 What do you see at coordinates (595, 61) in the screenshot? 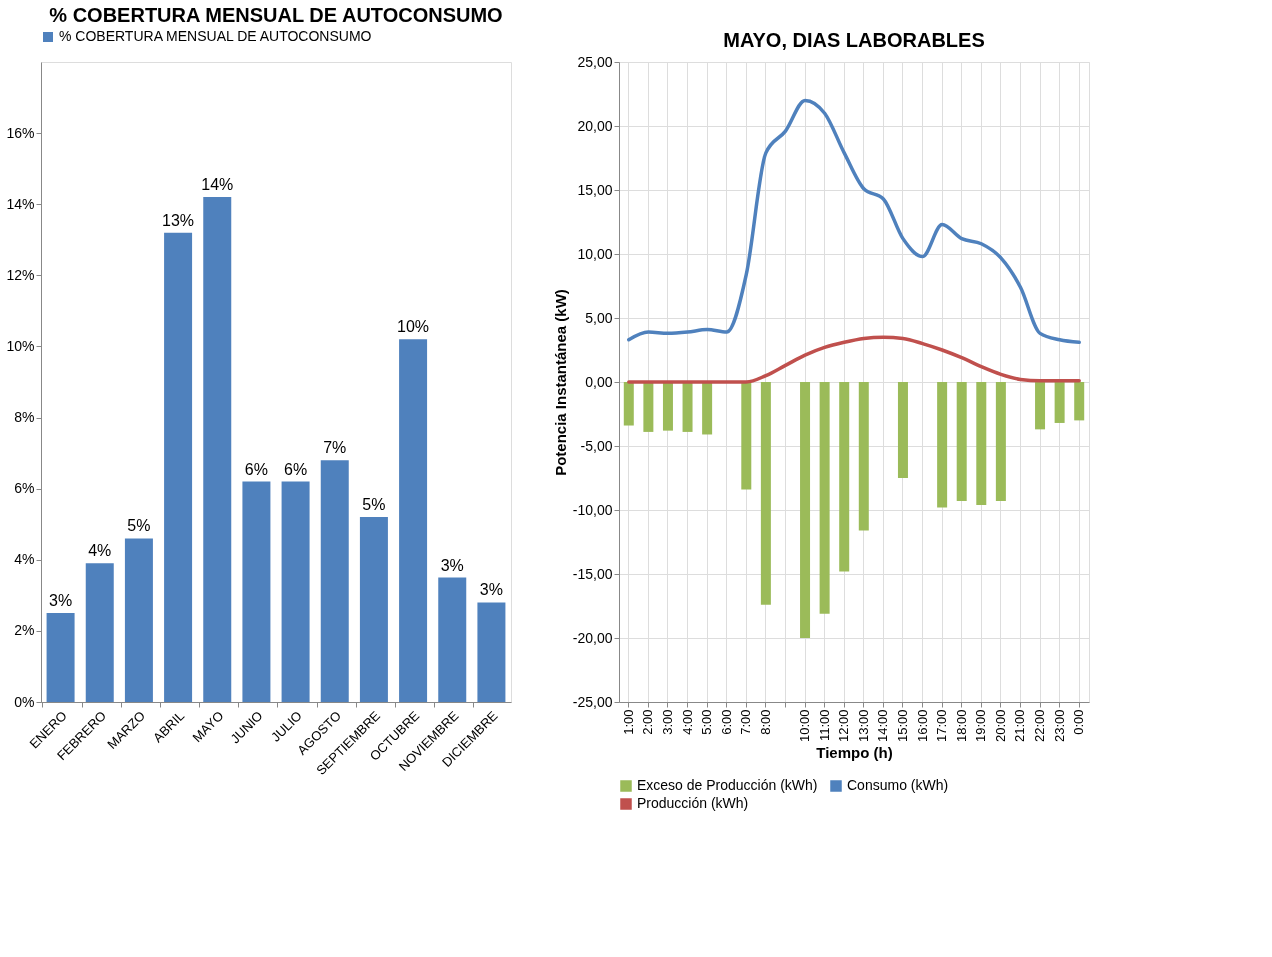
I see `y-tick-label: 25,00` at bounding box center [595, 61].